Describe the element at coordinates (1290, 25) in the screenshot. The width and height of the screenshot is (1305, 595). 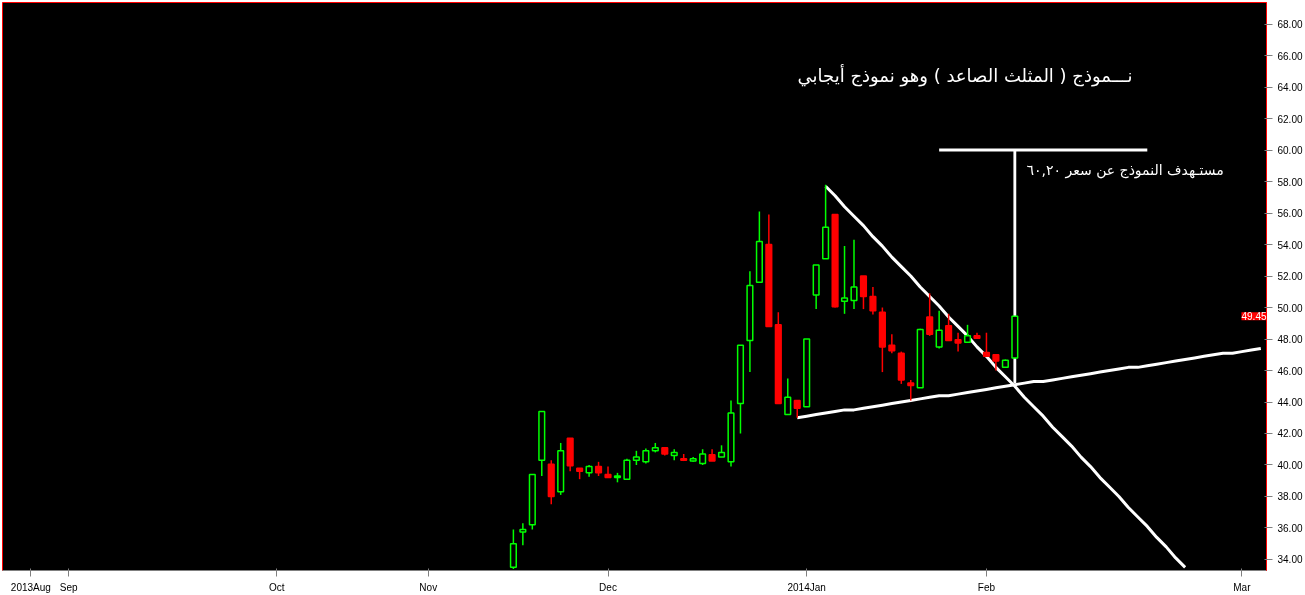
I see `y-tick-label: 68.00` at that location.